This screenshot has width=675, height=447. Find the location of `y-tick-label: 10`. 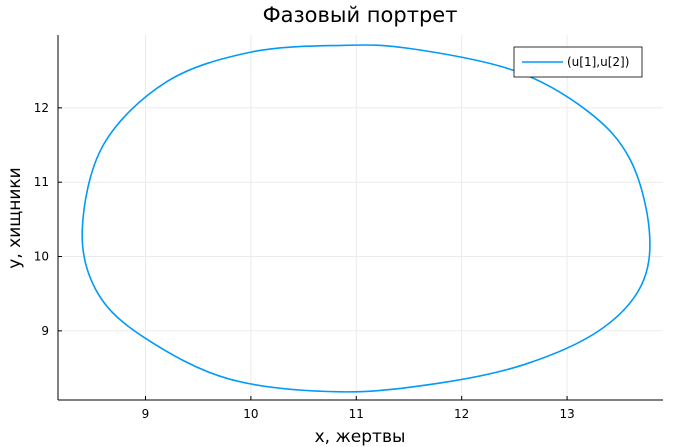

y-tick-label: 10 is located at coordinates (41, 257).